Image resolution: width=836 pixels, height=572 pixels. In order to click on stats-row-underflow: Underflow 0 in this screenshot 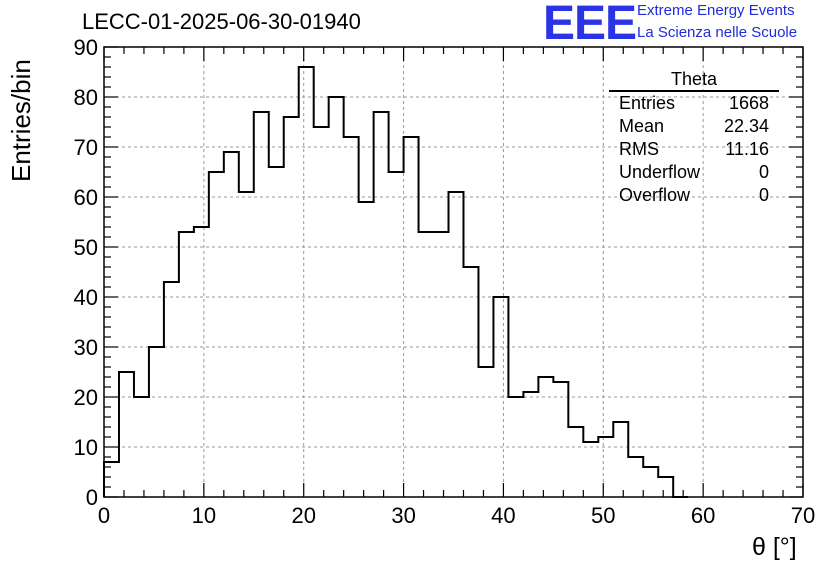, I will do `click(694, 172)`.